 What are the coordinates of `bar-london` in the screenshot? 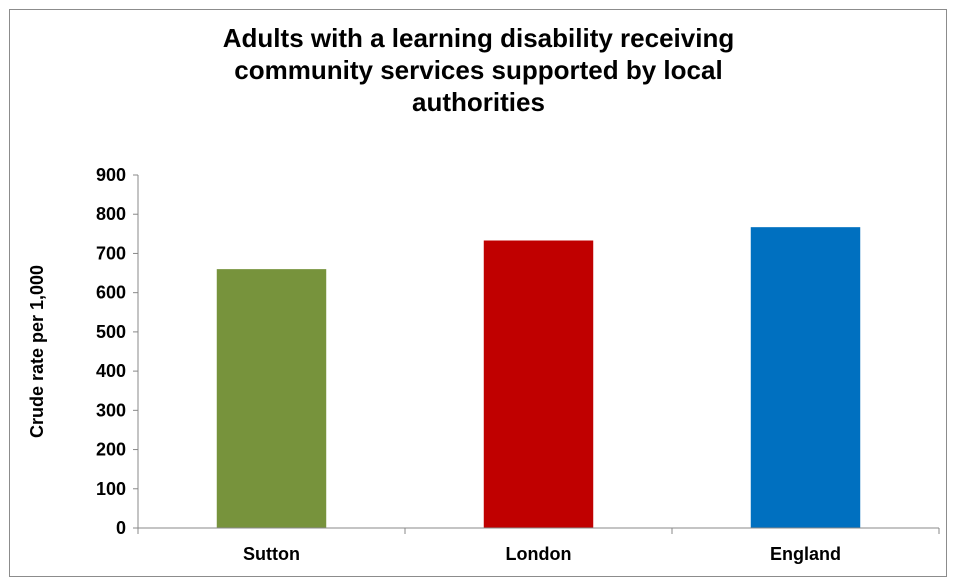 It's located at (538, 384).